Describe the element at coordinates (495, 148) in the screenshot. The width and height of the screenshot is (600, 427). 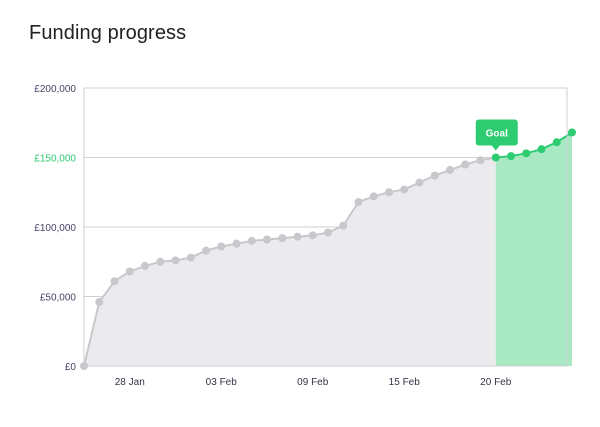
I see `goal-label-pointer` at that location.